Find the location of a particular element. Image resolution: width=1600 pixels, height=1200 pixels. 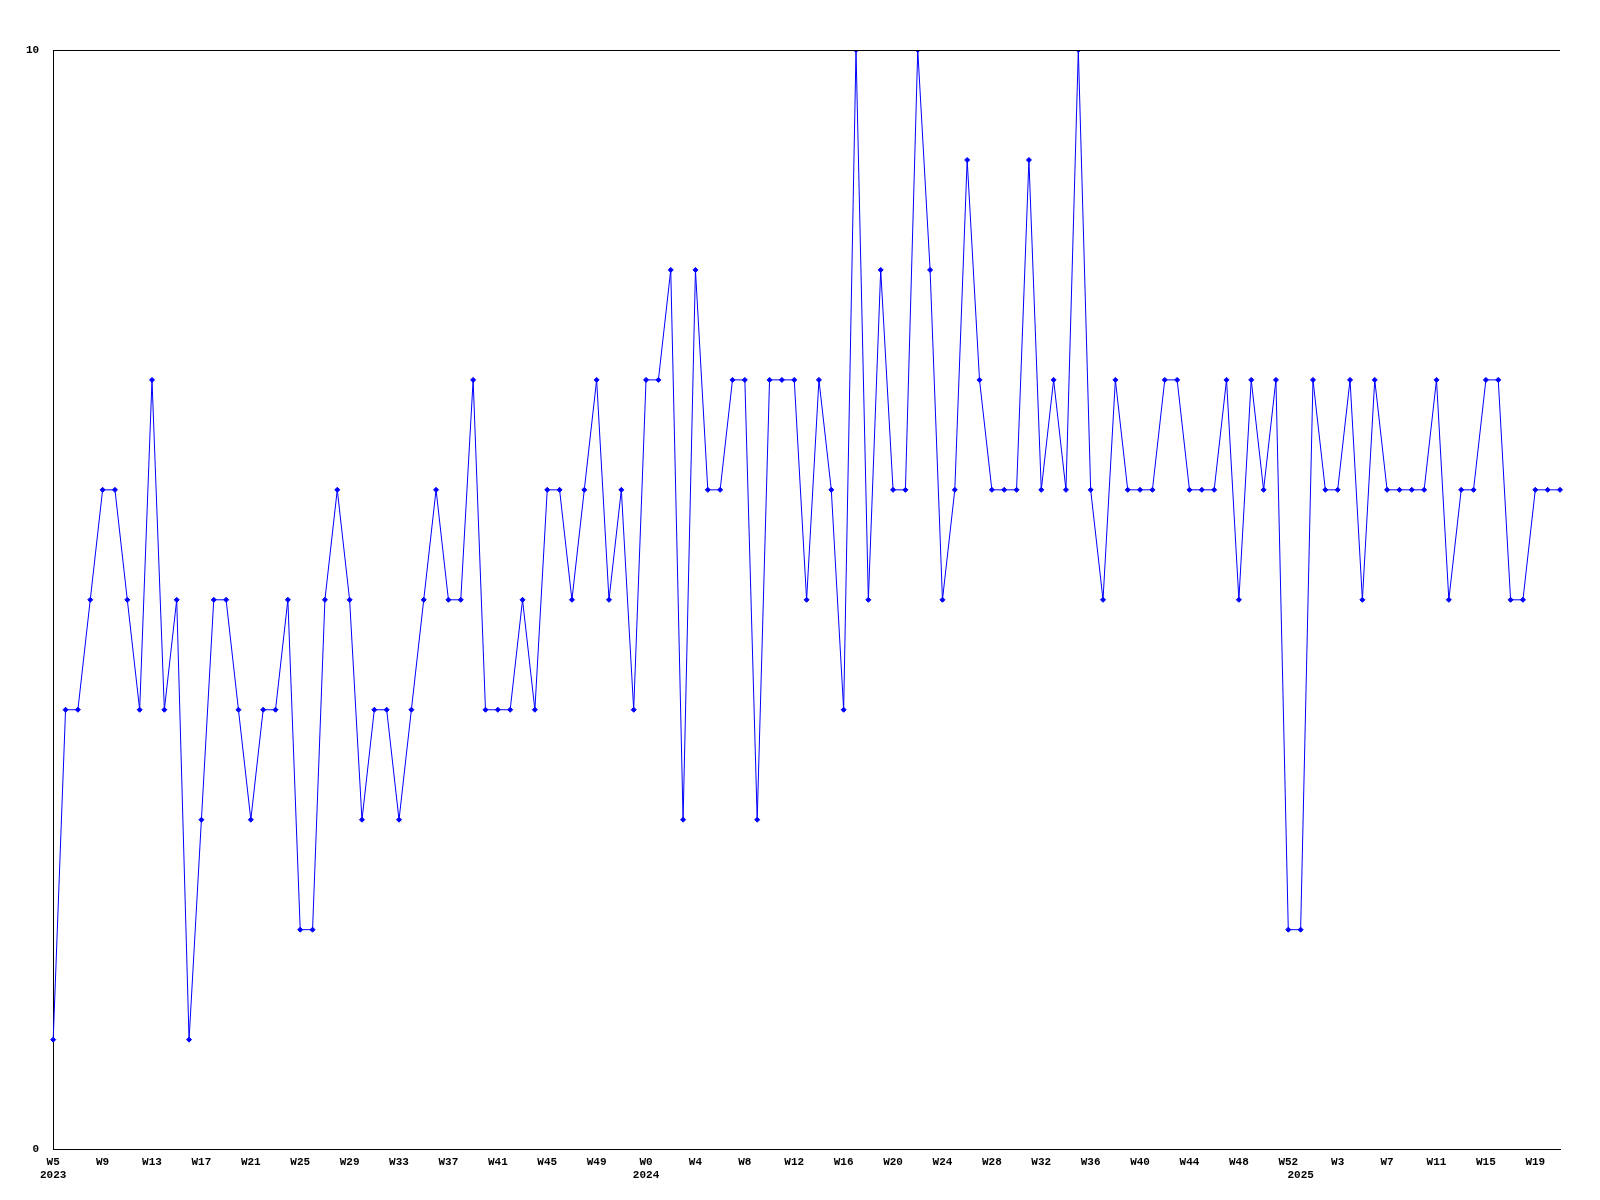

x-tick-label: W36 is located at coordinates (1090, 1161).